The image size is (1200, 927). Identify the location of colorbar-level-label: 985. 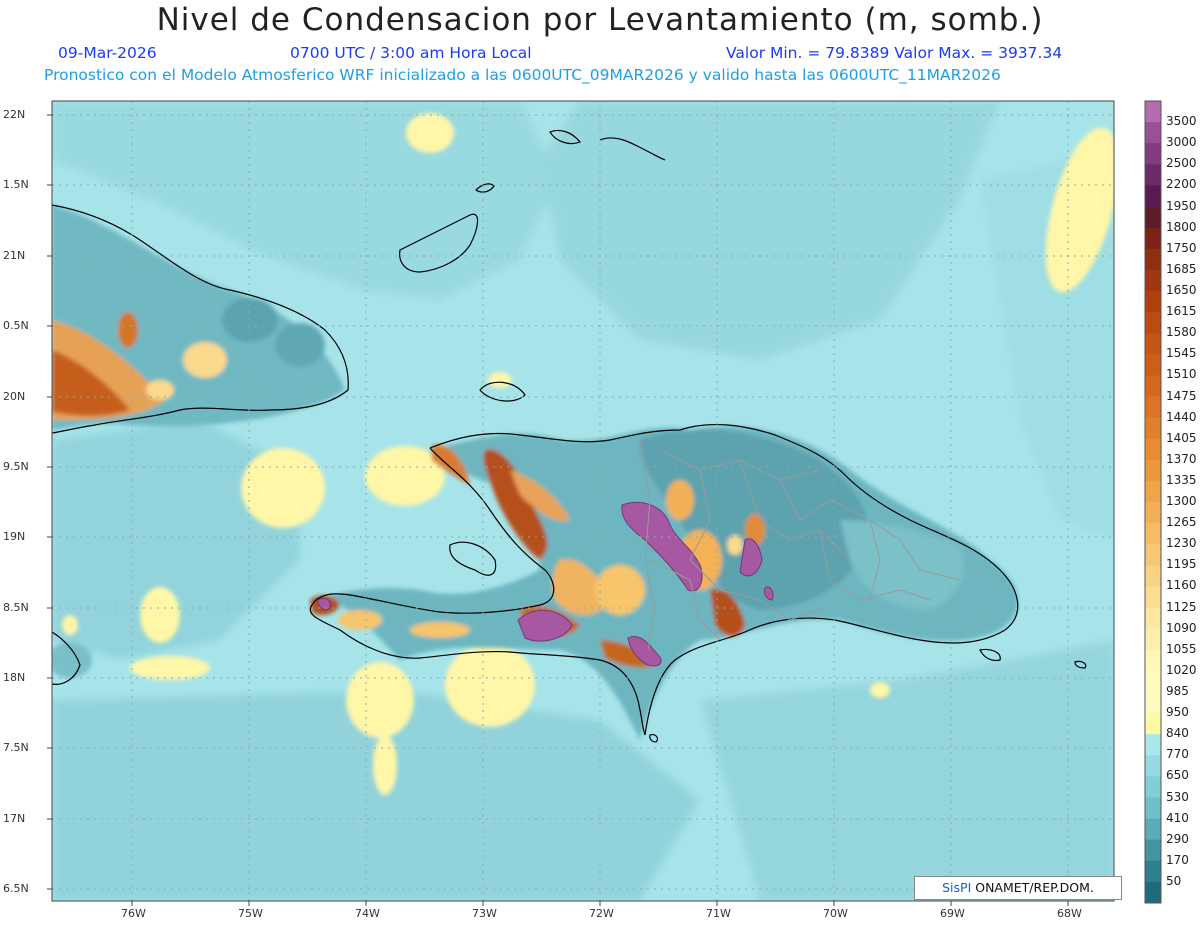
(1177, 690).